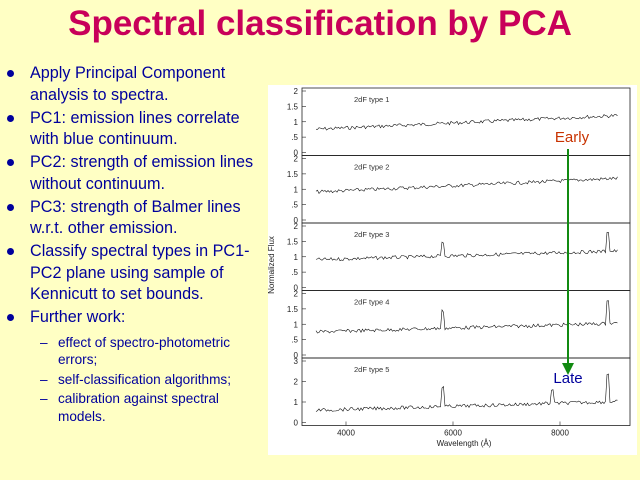  What do you see at coordinates (371, 302) in the screenshot?
I see `spectrum-panel-label: 2dF type 4` at bounding box center [371, 302].